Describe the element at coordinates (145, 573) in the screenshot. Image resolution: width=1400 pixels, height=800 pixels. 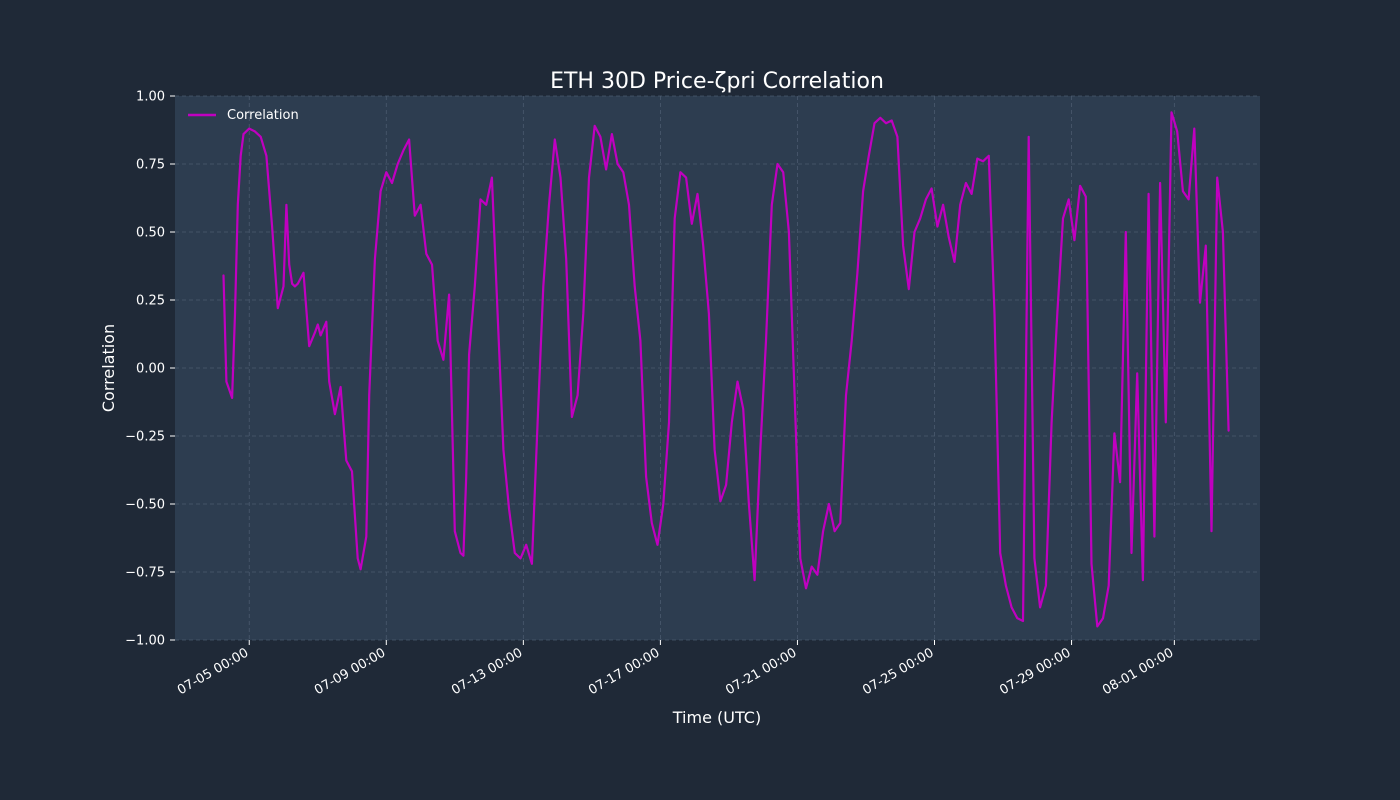
I see `y-tick-label: −0.75` at that location.